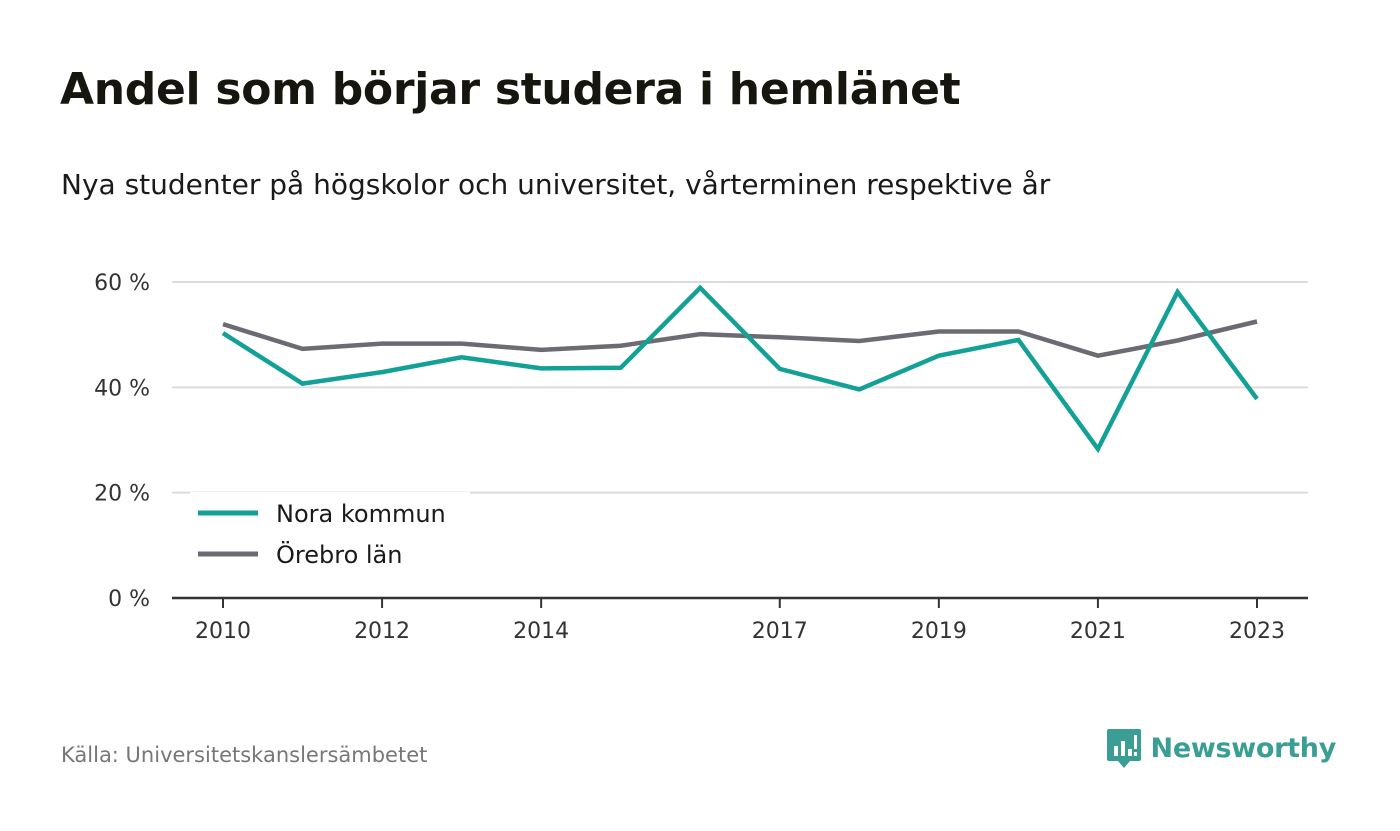  I want to click on x-tick-label: 2019, so click(939, 631).